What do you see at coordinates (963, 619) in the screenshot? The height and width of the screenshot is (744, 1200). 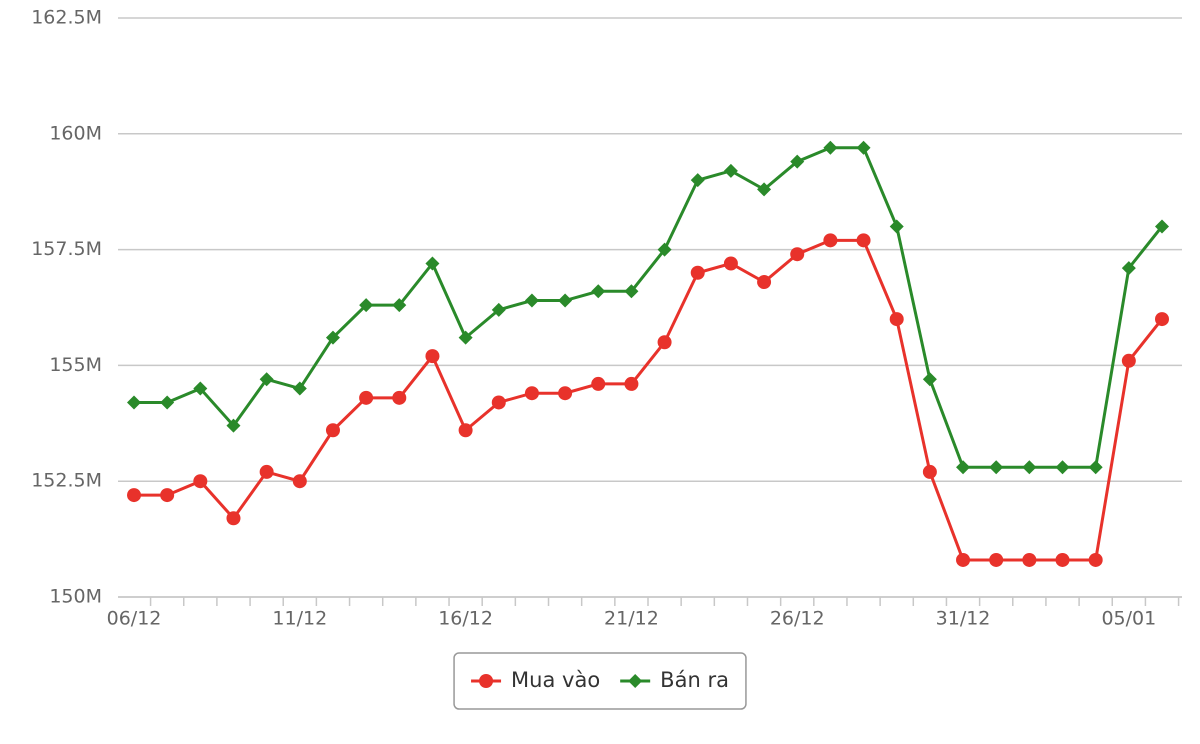 I see `x-tick-label: 31/12` at bounding box center [963, 619].